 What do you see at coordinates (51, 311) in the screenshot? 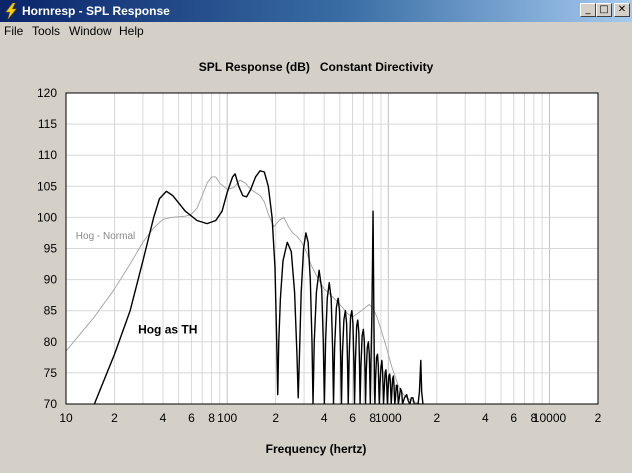
I see `y-tick-label: 85` at bounding box center [51, 311].